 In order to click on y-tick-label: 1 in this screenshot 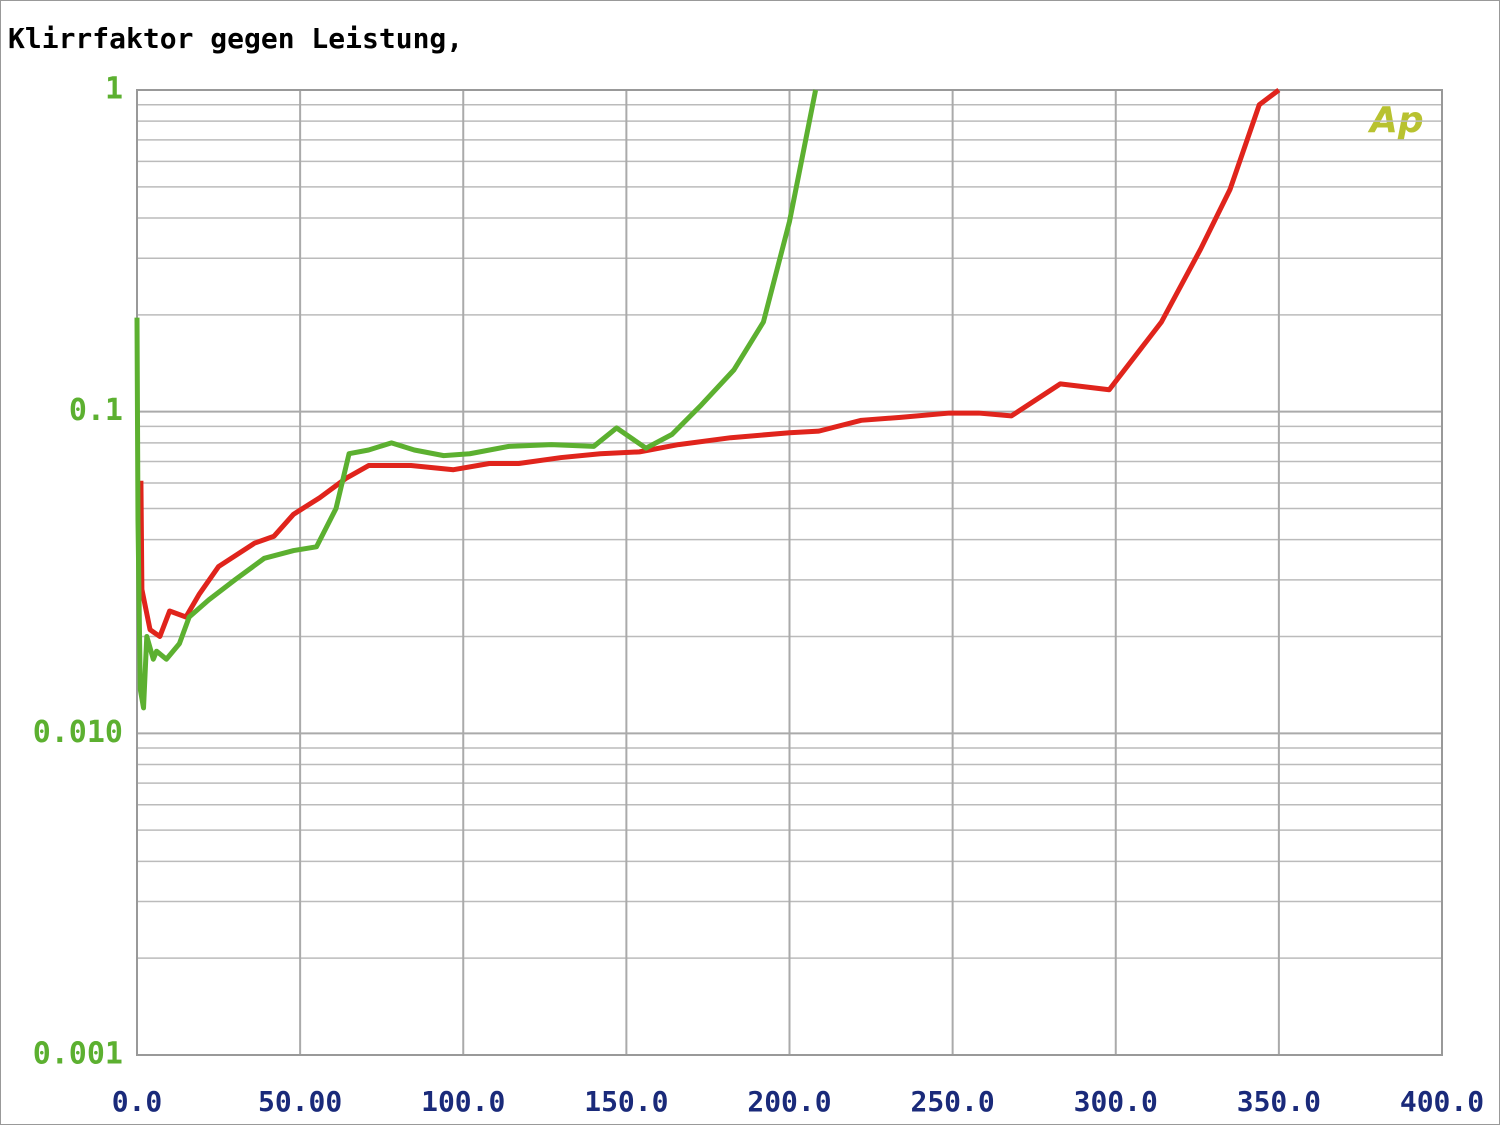, I will do `click(114, 89)`.